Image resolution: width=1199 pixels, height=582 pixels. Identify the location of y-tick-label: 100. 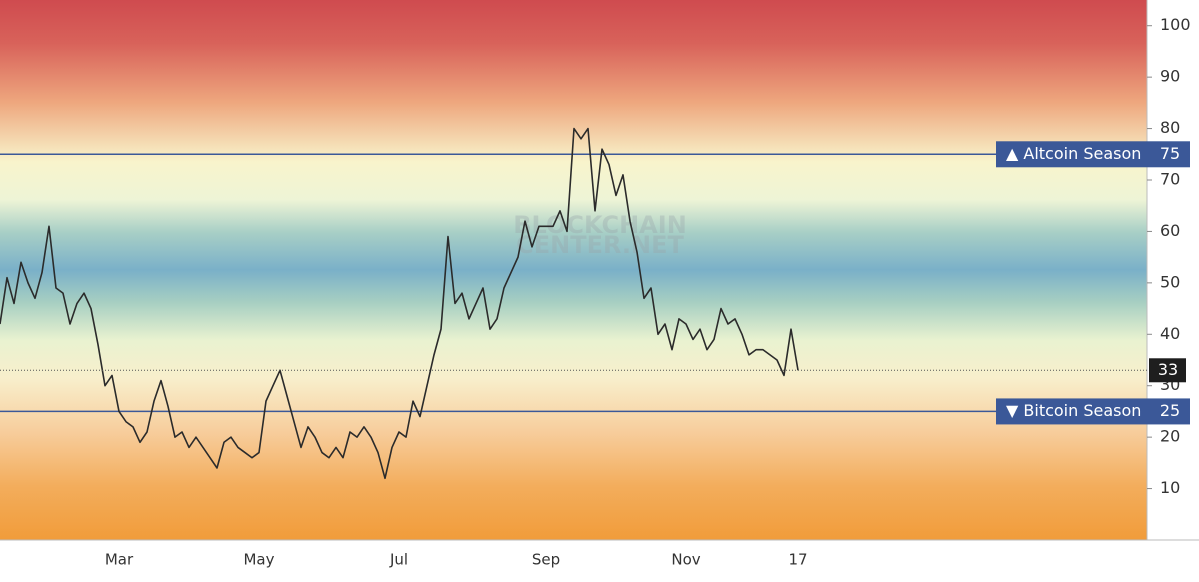
(1175, 24).